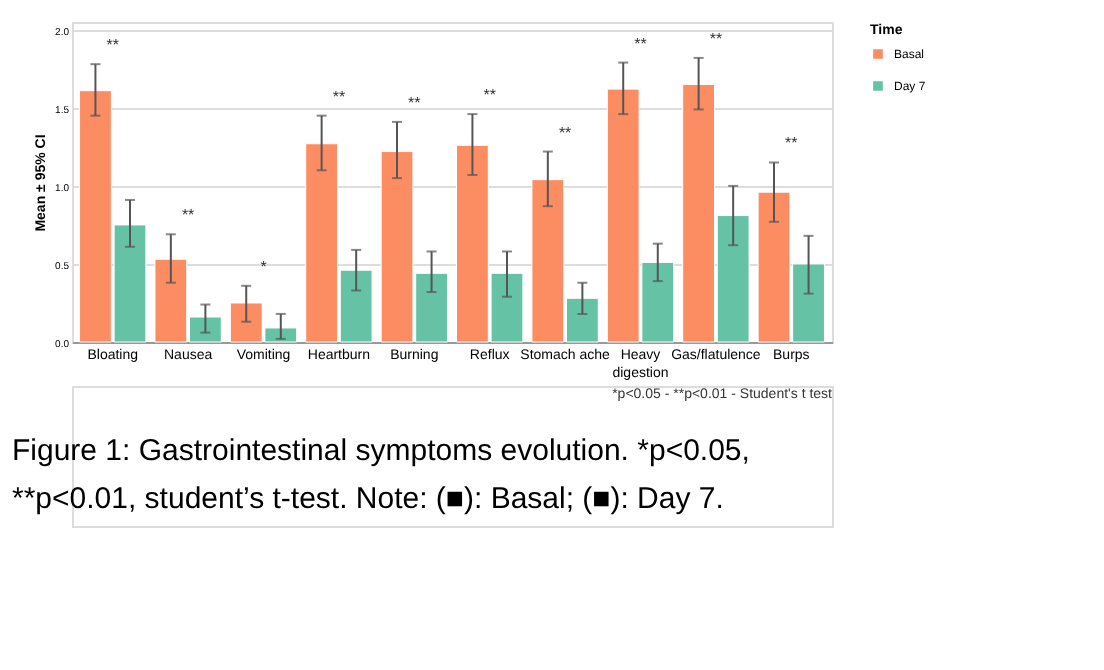 This screenshot has height=670, width=1104. I want to click on text: **p<0.01, student’s t-test. Note: (■): Basal; (■): Day 7., so click(368, 499).